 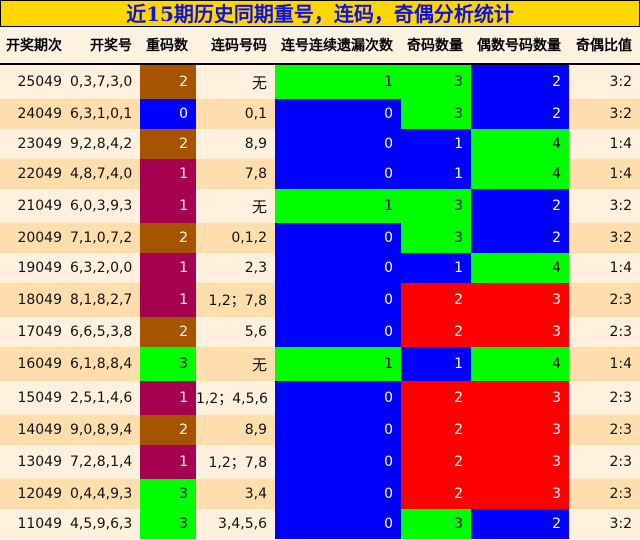 I want to click on header-ratio: 奇偶比值, so click(x=604, y=46).